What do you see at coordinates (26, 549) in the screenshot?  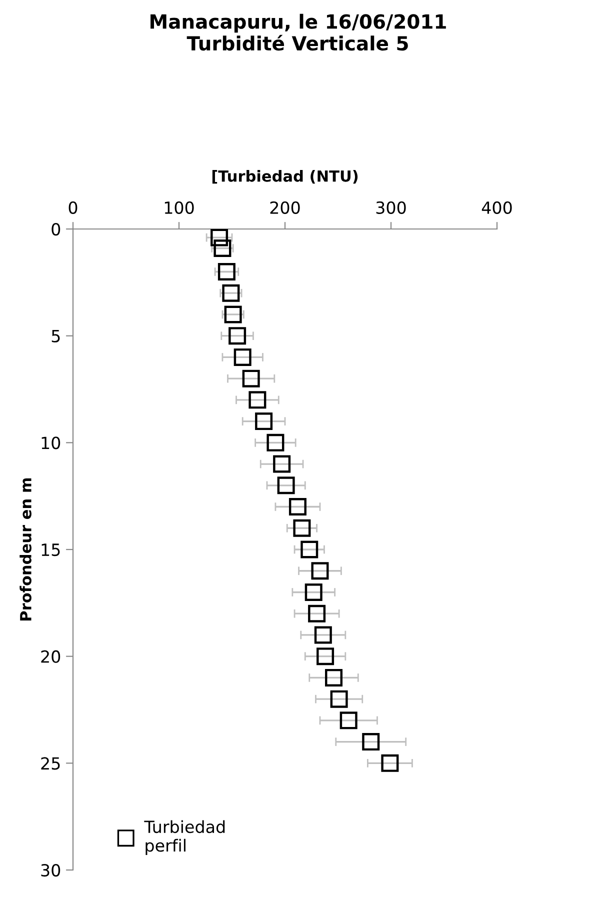 I see `y-axis-title: Profondeur en m` at bounding box center [26, 549].